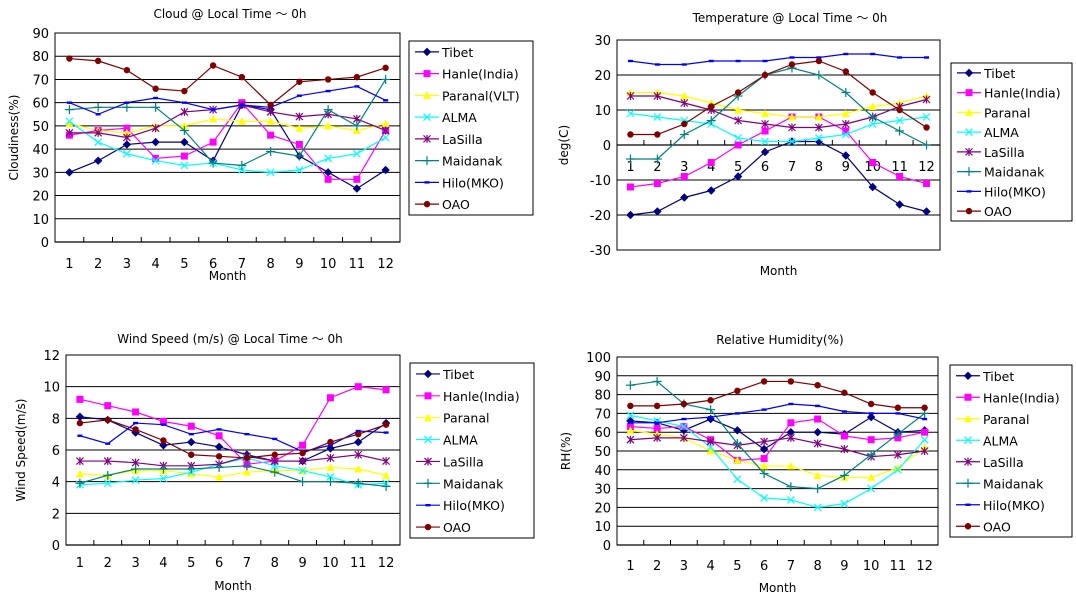  I want to click on legend-label: LaSilla, so click(462, 139).